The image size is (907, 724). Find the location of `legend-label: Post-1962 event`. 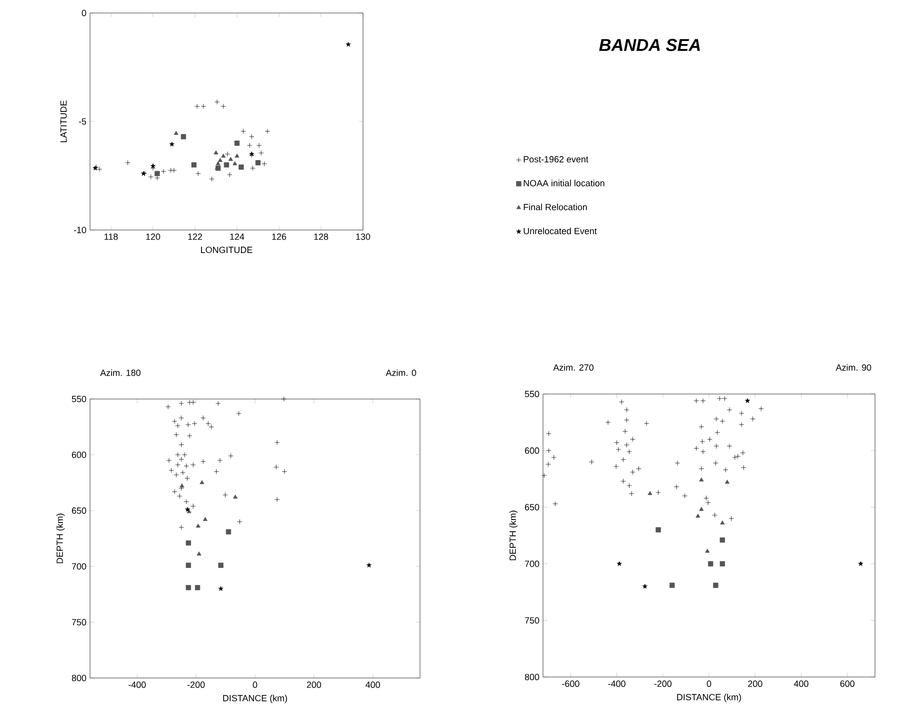

legend-label: Post-1962 event is located at coordinates (556, 159).